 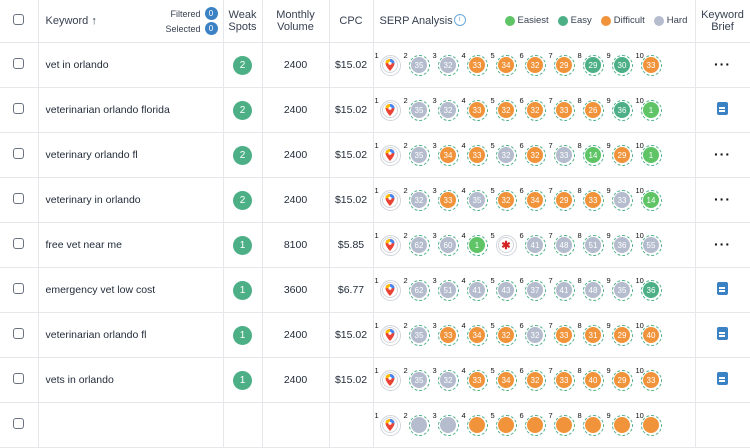 What do you see at coordinates (93, 200) in the screenshot?
I see `keyword-text: veterinary in orlando` at bounding box center [93, 200].